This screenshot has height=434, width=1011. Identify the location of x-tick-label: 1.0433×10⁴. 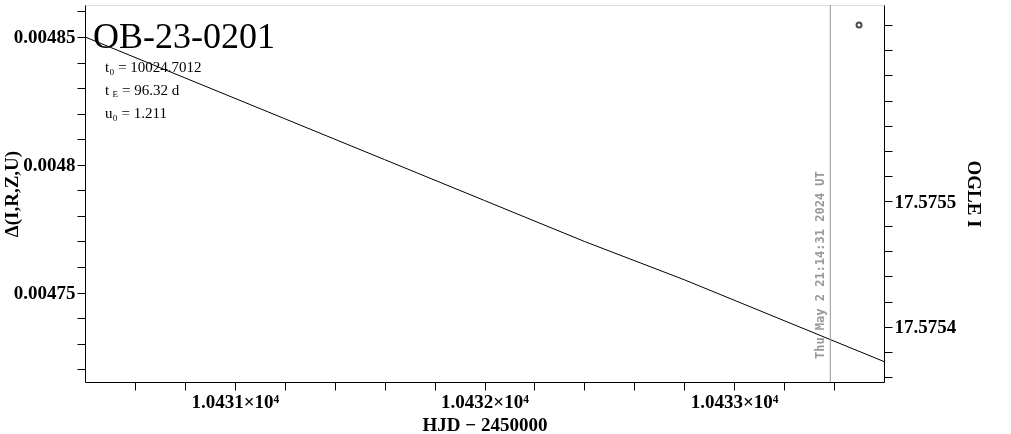
(734, 401).